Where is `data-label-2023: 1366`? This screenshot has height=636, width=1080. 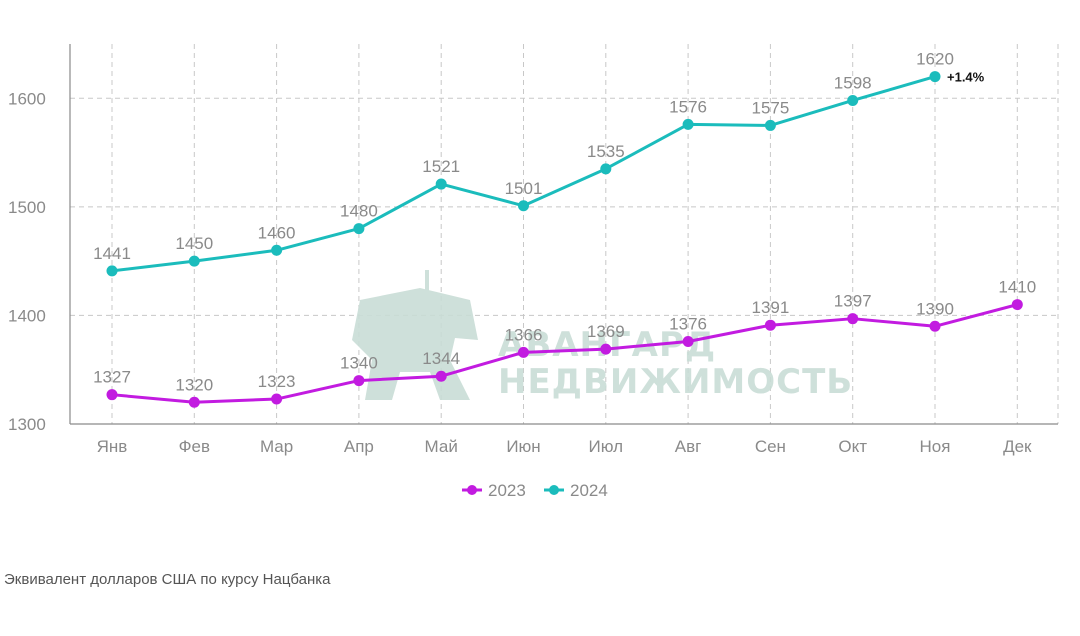 data-label-2023: 1366 is located at coordinates (524, 334).